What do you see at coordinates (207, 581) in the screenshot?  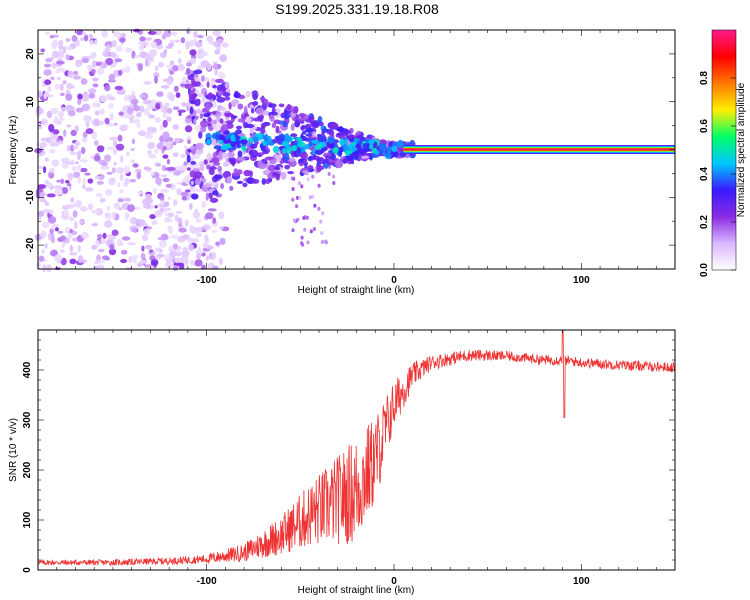 I see `x-tick-label: -100` at bounding box center [207, 581].